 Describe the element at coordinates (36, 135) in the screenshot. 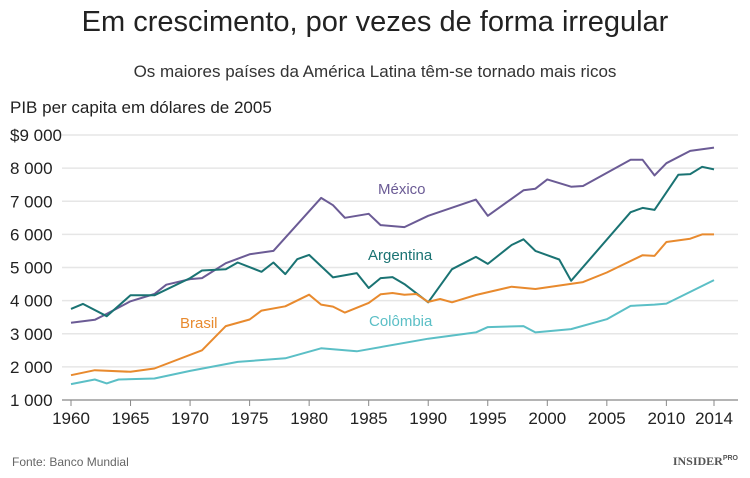

I see `y-tick-label: $9 000` at that location.